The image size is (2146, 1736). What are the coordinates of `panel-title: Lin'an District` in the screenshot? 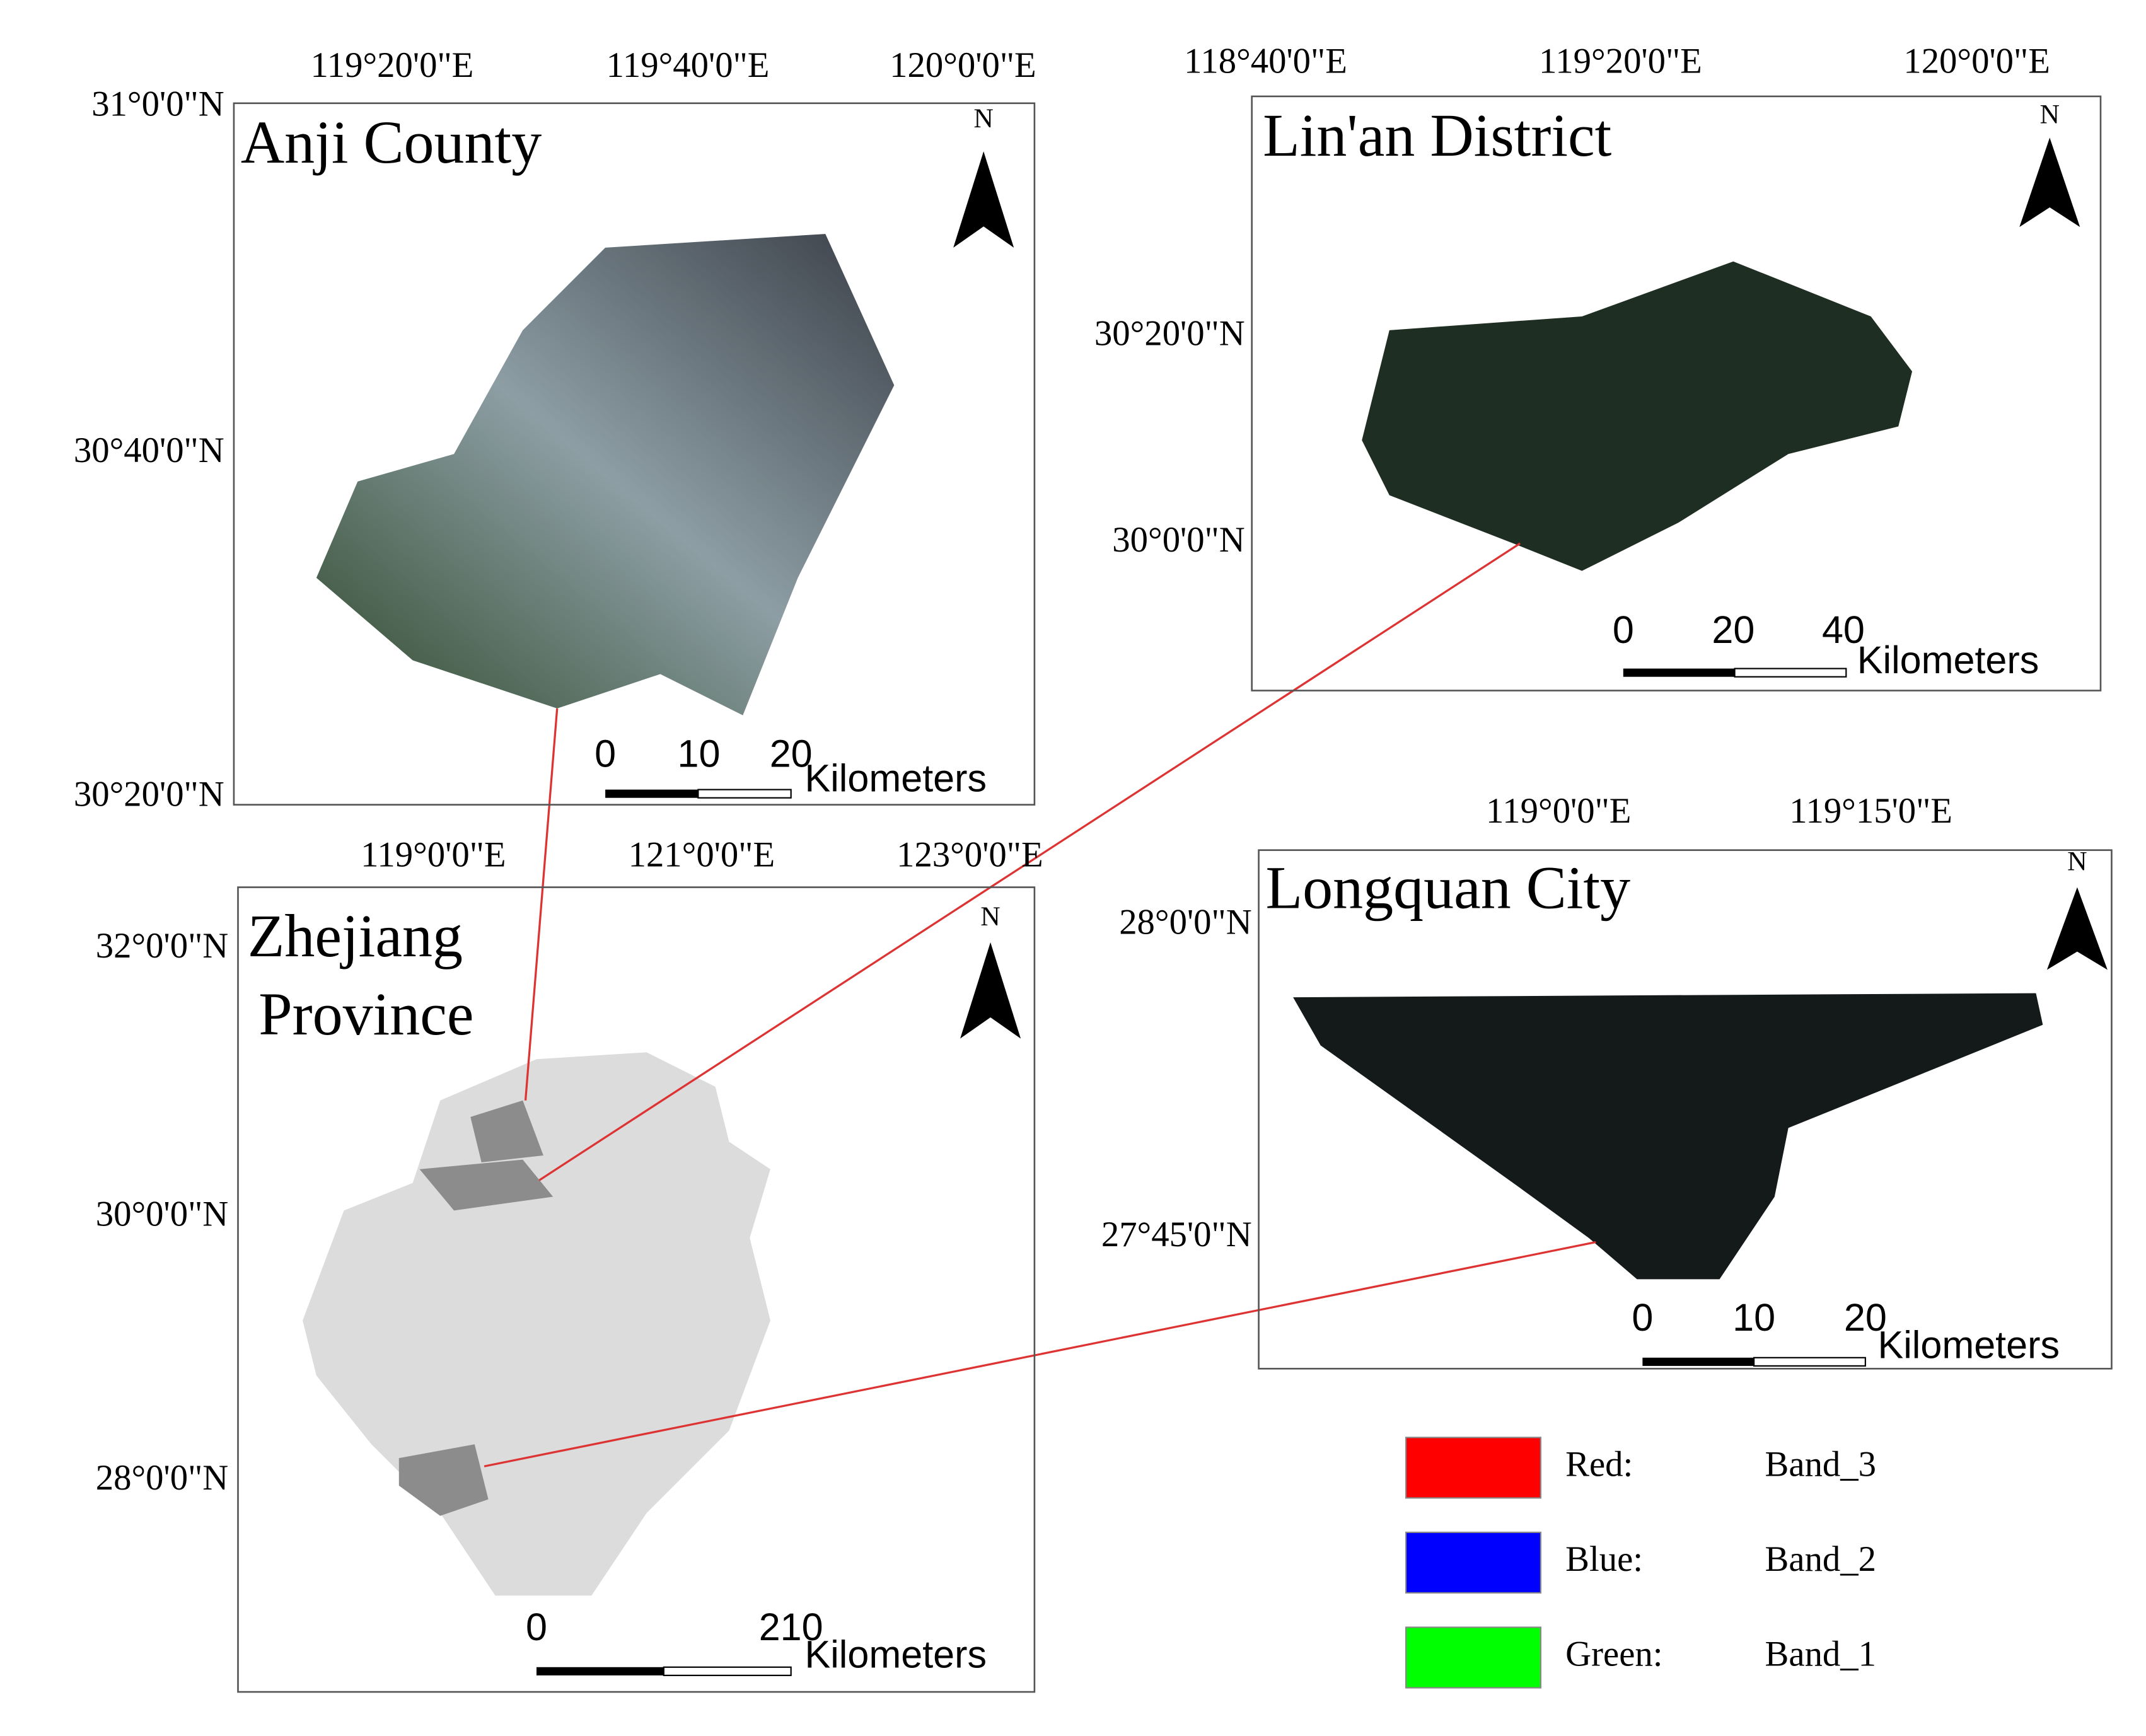 It's located at (1438, 135).